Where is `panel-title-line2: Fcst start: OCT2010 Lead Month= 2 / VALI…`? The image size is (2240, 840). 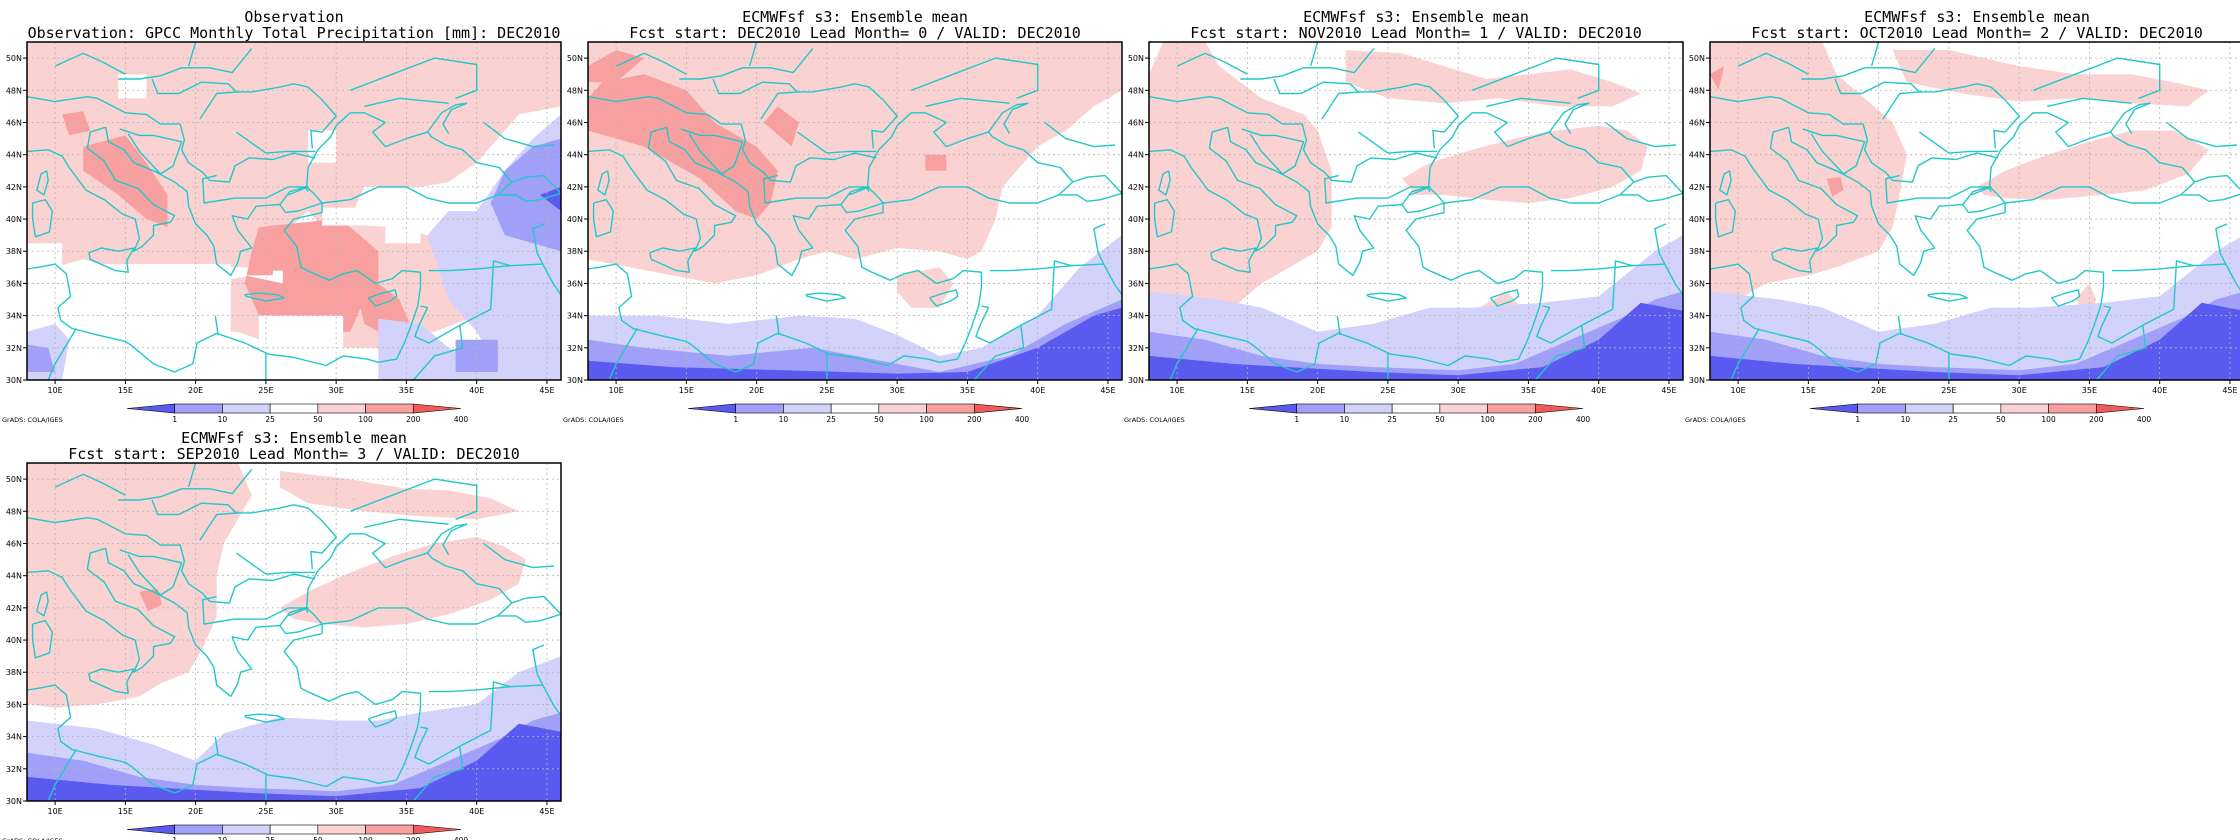
panel-title-line2: Fcst start: OCT2010 Lead Month= 2 / VALI… is located at coordinates (1977, 33).